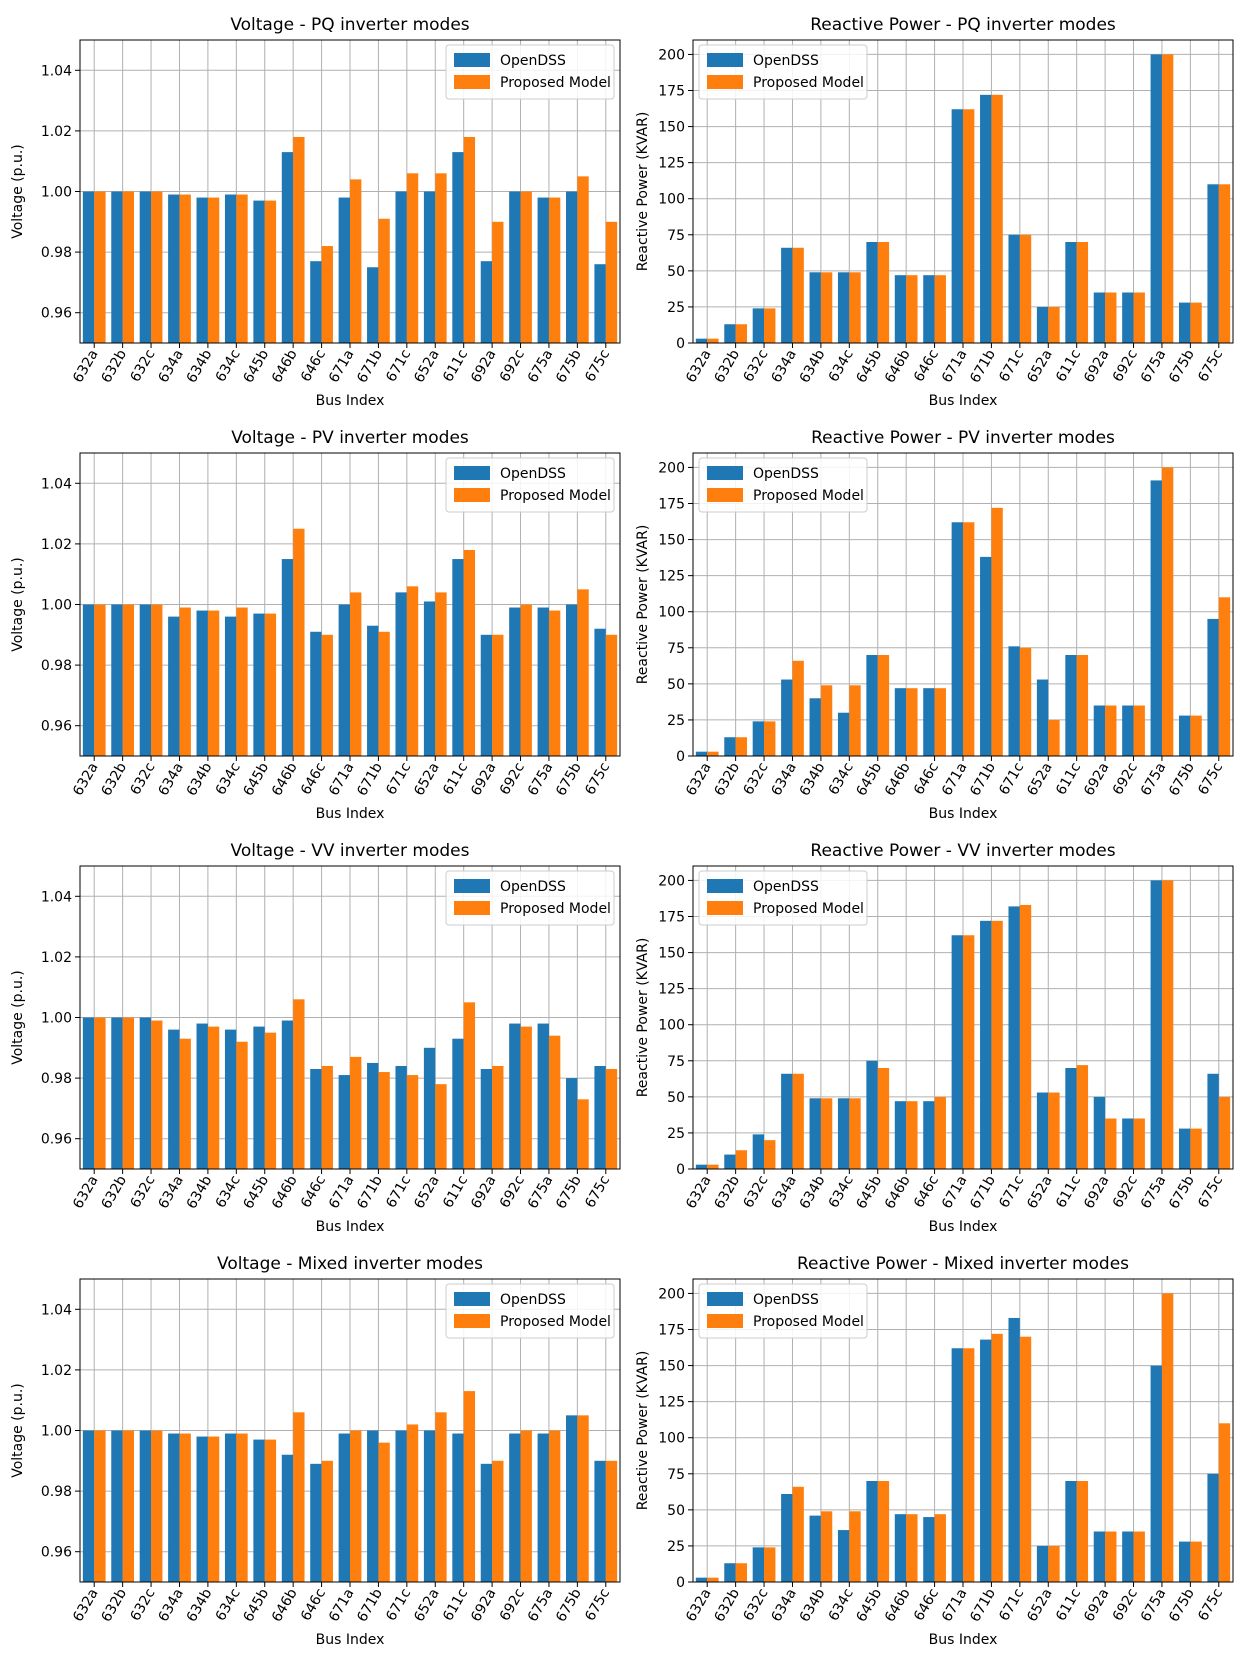 The width and height of the screenshot is (1246, 1661). Describe the element at coordinates (643, 1431) in the screenshot. I see `y-axis-label: Reactive Power (KVAR)` at that location.